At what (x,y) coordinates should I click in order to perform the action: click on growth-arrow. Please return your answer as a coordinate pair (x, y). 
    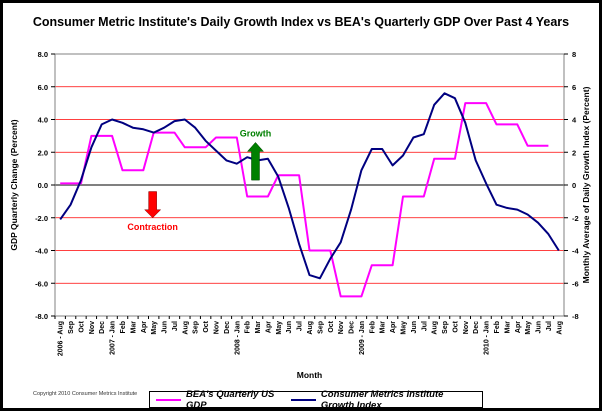
    Looking at the image, I should click on (255, 161).